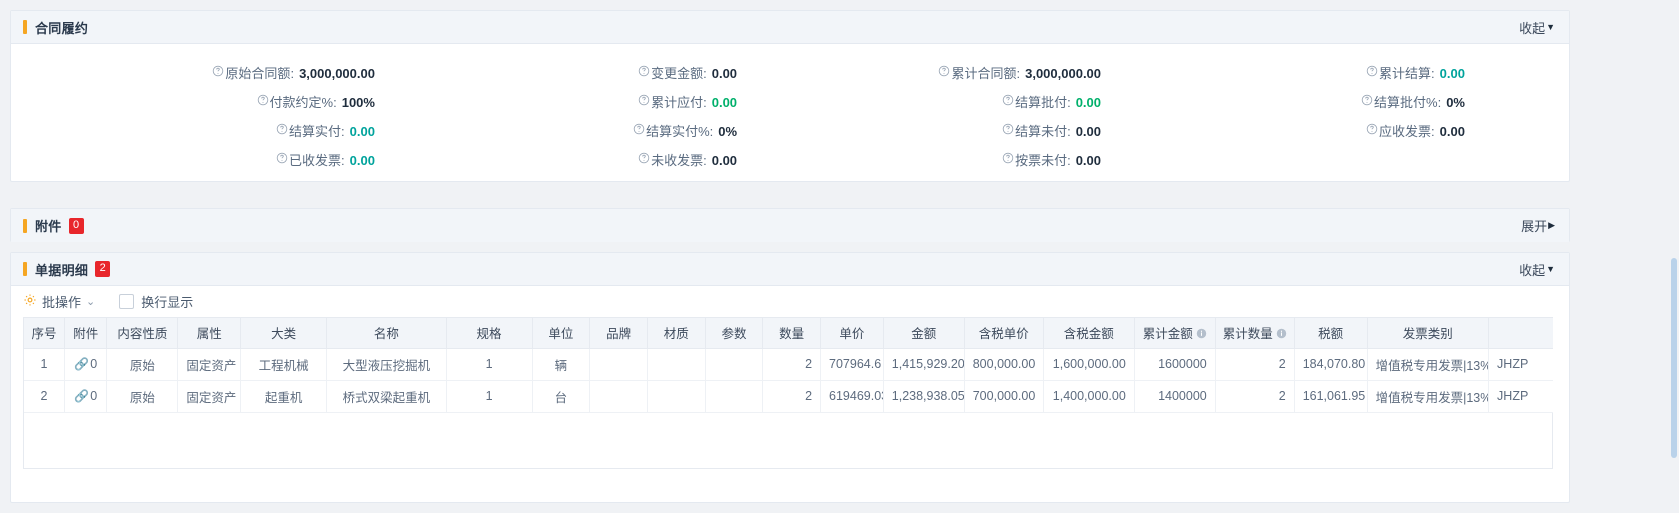 The height and width of the screenshot is (513, 1679). I want to click on column-header-nature: 内容性质, so click(142, 333).